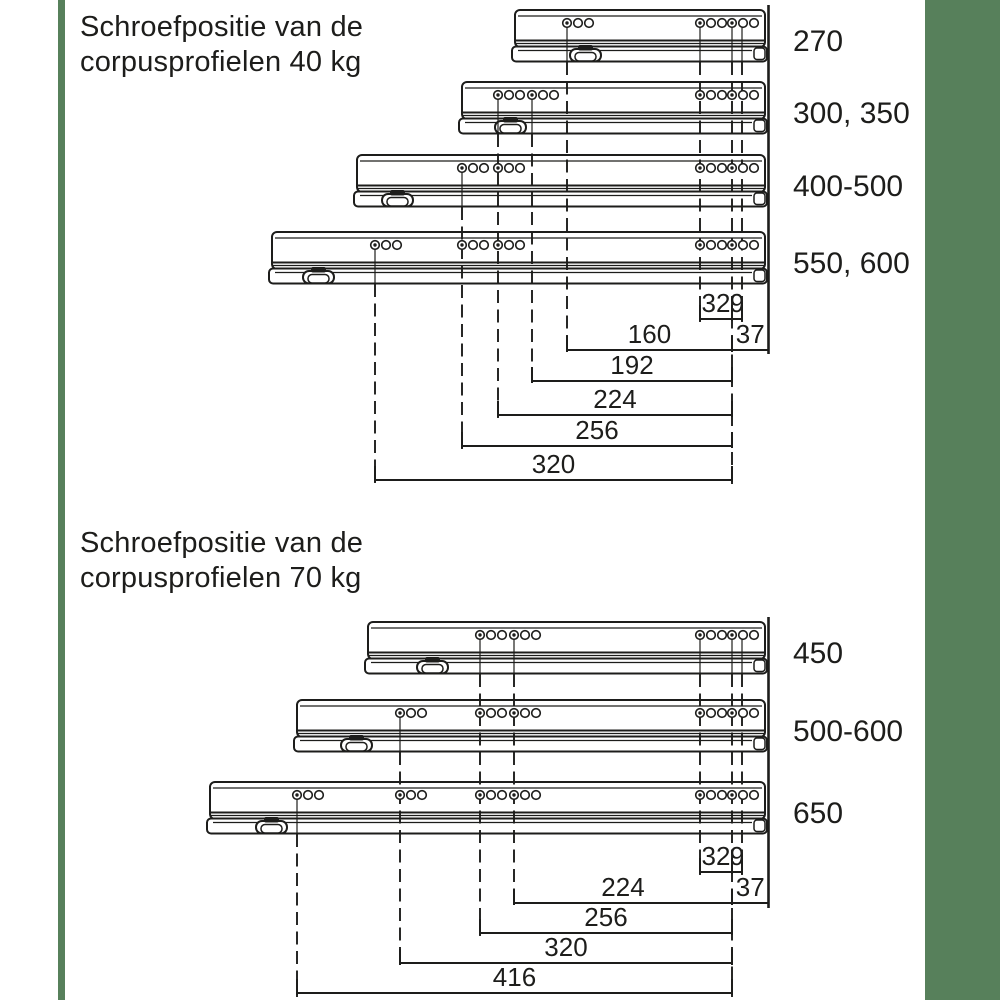 This screenshot has height=1000, width=1000. What do you see at coordinates (962, 500) in the screenshot?
I see `page-edge-band` at bounding box center [962, 500].